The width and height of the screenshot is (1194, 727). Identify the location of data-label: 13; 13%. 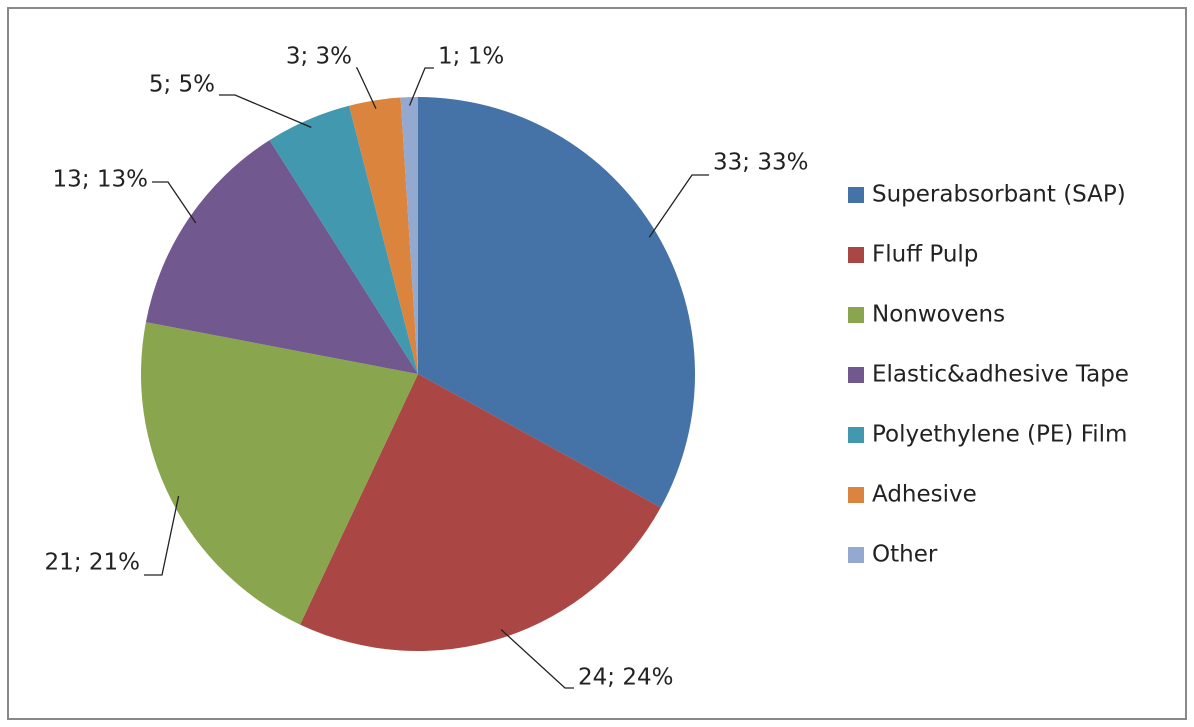
(100, 180).